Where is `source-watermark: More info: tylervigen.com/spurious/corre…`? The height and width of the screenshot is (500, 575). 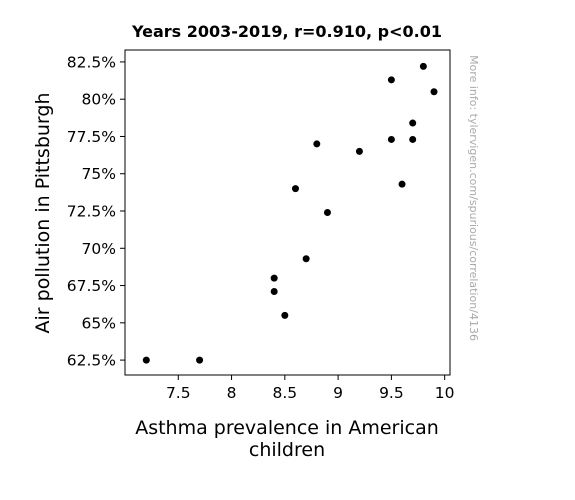 source-watermark: More info: tylervigen.com/spurious/corre… is located at coordinates (473, 198).